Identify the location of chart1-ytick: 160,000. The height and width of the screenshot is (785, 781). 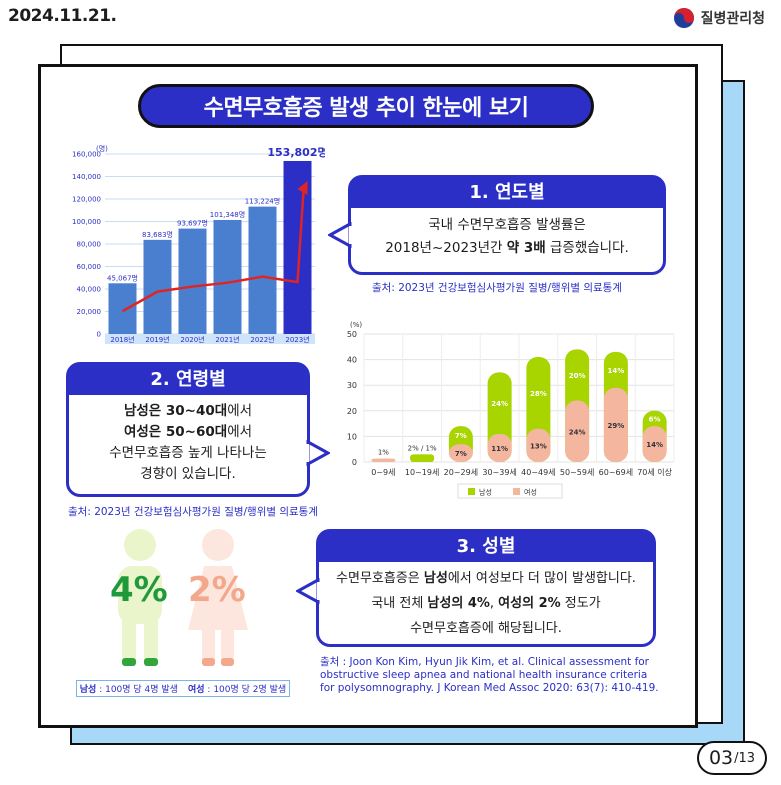
(86, 155).